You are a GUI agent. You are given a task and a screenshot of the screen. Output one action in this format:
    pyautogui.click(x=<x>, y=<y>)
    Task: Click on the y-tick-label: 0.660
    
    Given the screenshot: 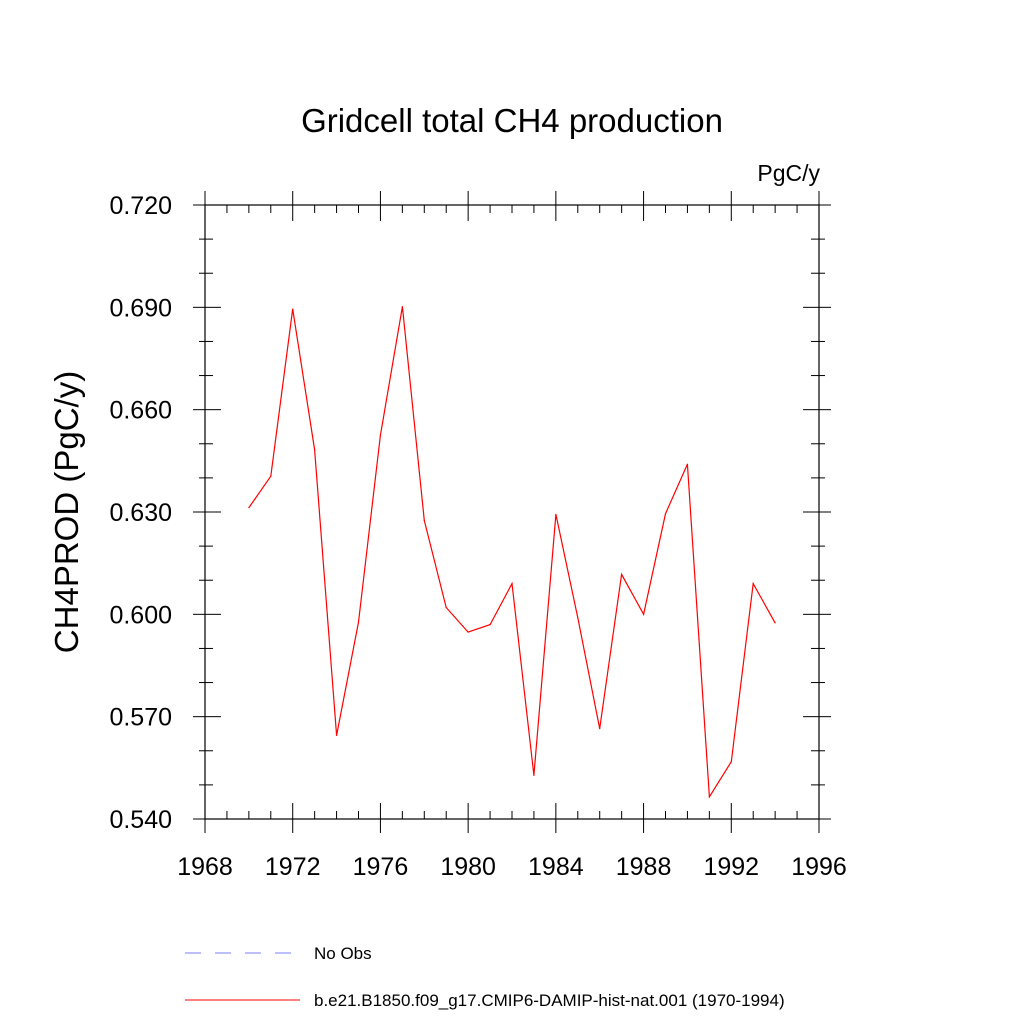 What is the action you would take?
    pyautogui.click(x=140, y=411)
    